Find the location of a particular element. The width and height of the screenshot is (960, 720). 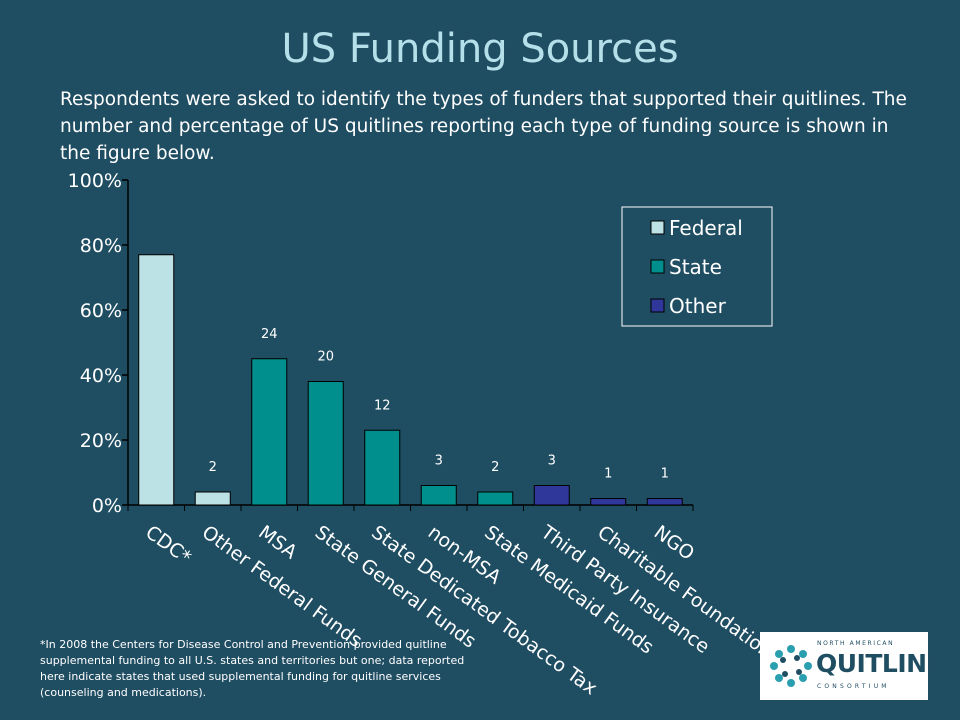

quitline-logo: NORTH AMERICAN QUITLINE CONSORTIUM is located at coordinates (852, 666).